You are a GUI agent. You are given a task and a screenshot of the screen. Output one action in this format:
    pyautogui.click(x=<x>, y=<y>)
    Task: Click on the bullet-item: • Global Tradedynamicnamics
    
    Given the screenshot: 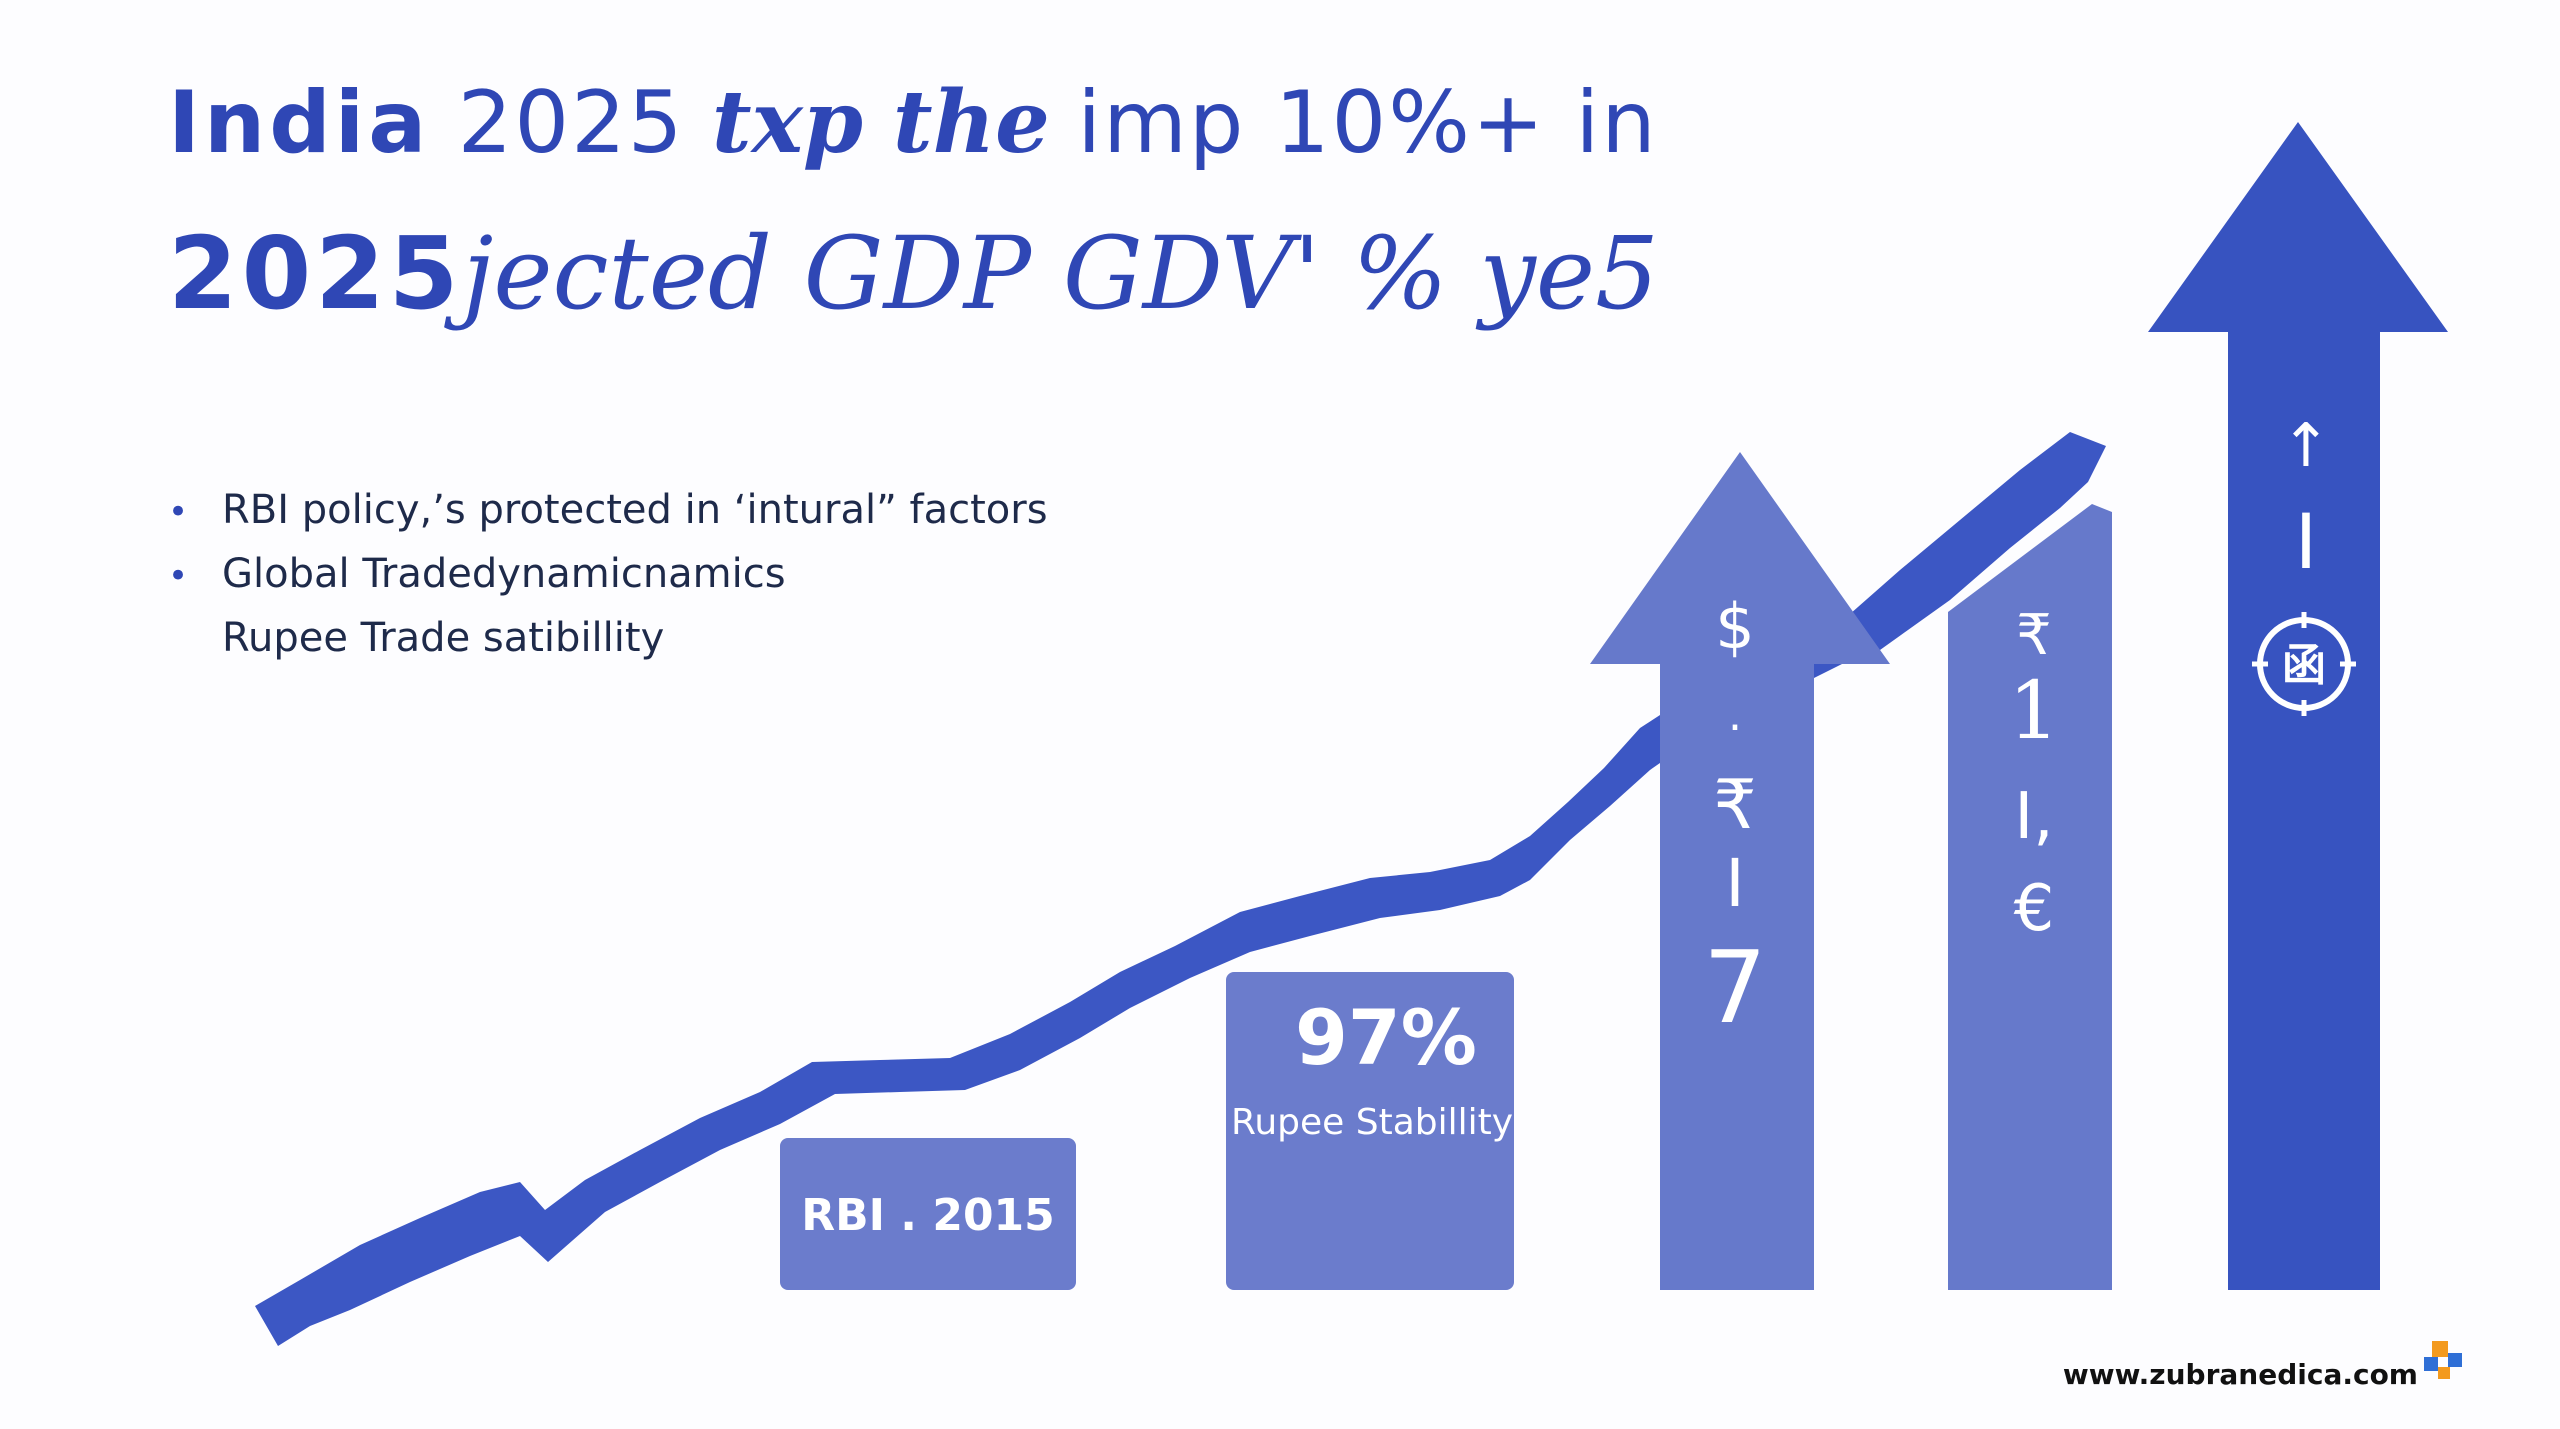 What is the action you would take?
    pyautogui.click(x=608, y=574)
    